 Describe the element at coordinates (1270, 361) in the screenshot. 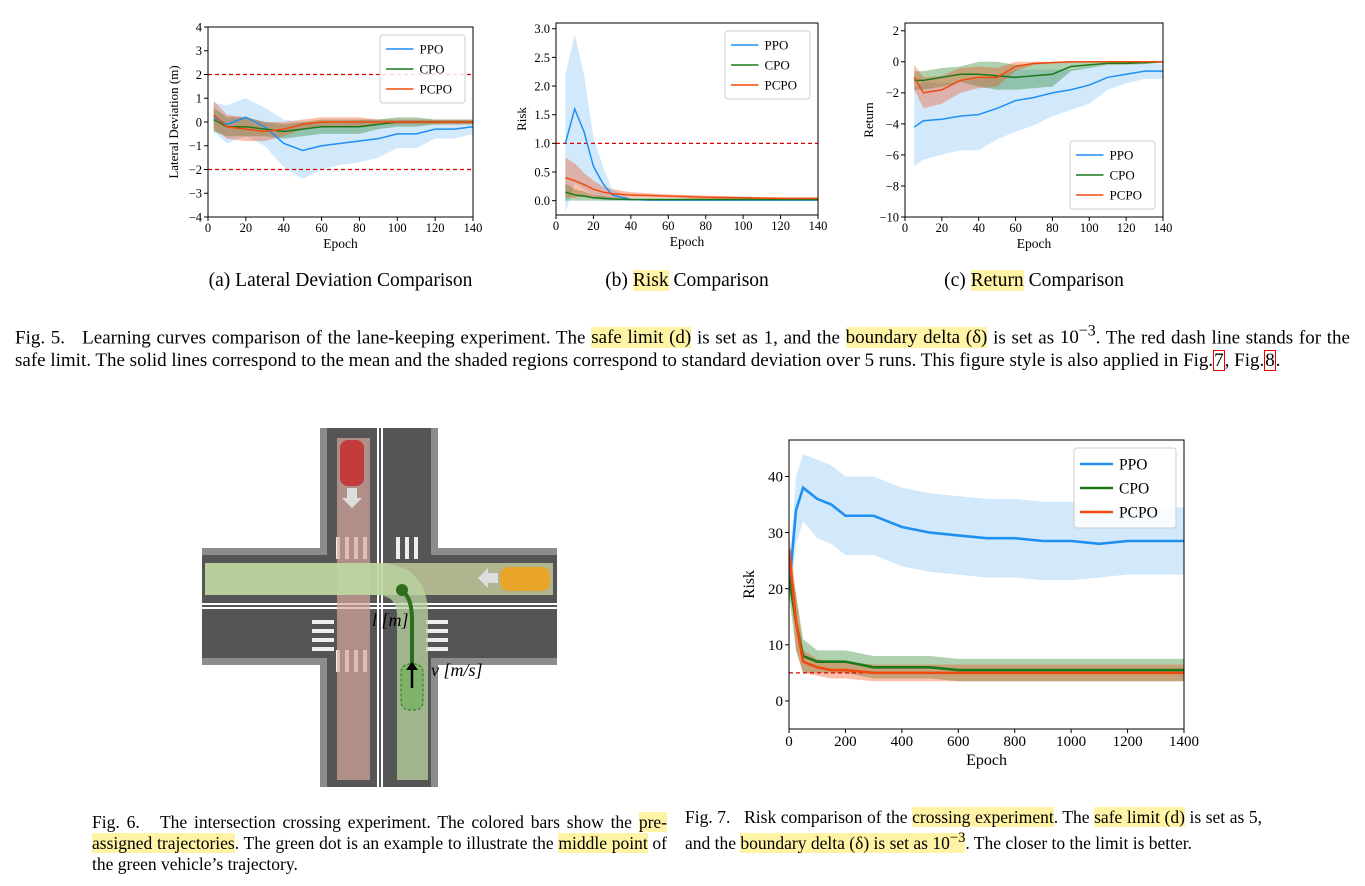

I see `caption-text: 8` at that location.